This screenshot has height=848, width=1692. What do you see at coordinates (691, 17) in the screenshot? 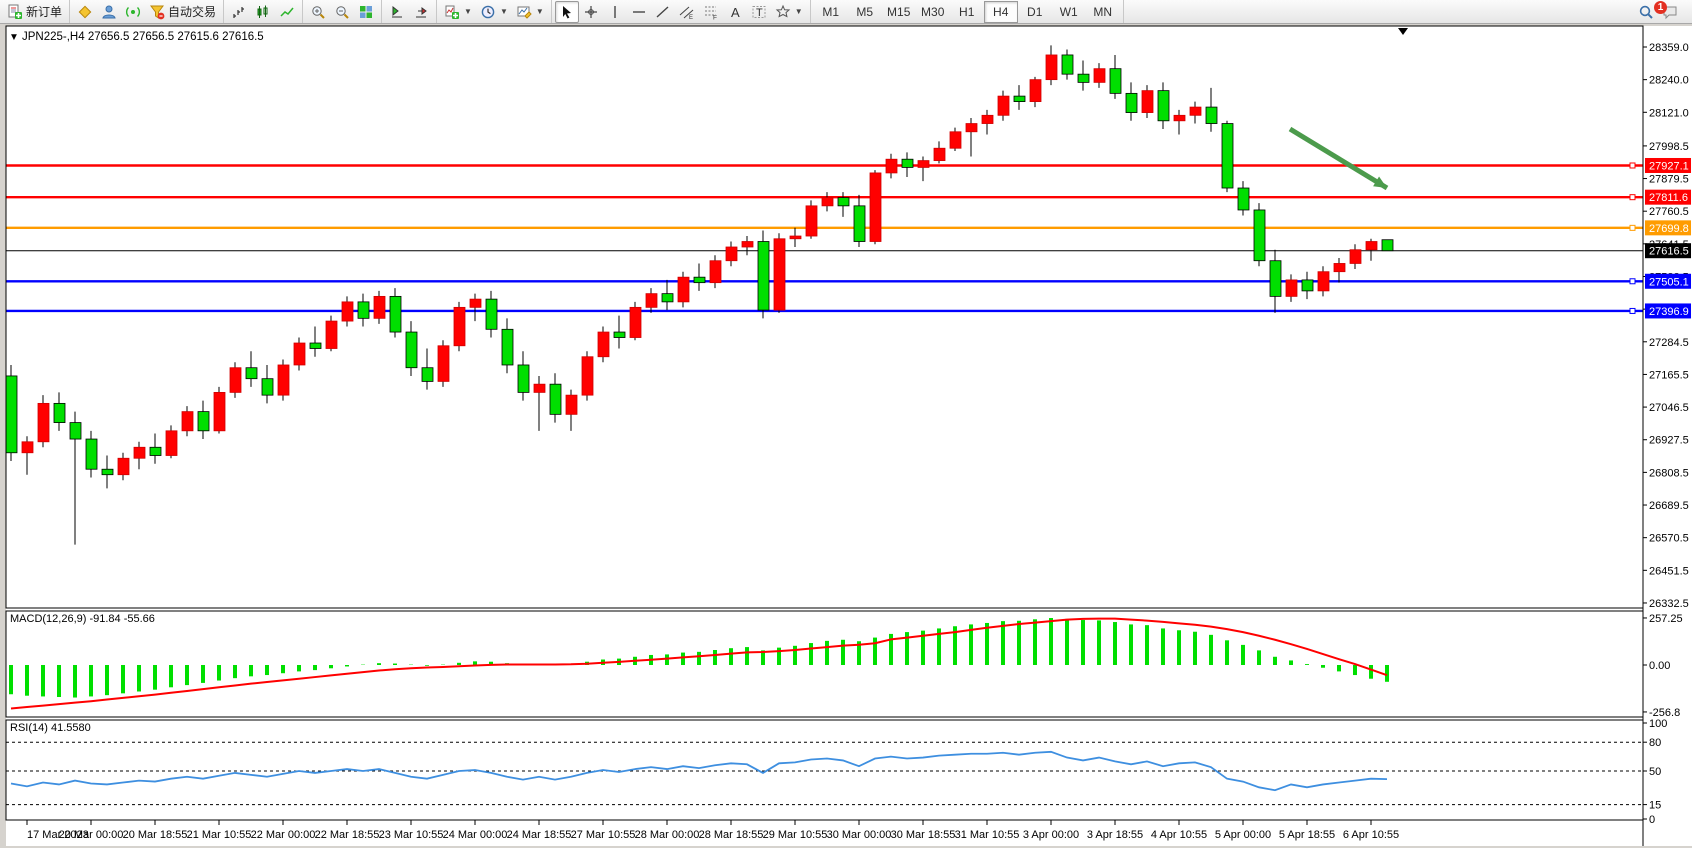
I see `svg-text: E` at bounding box center [691, 17].